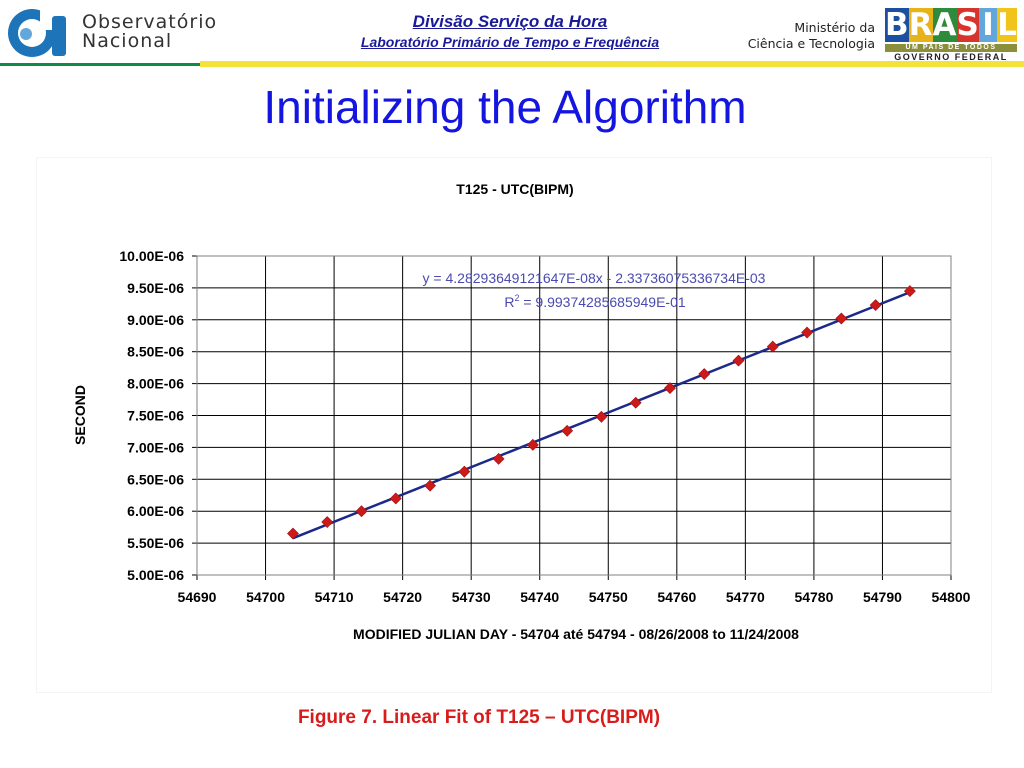  I want to click on y-tick-label: 7.00E-06, so click(155, 447).